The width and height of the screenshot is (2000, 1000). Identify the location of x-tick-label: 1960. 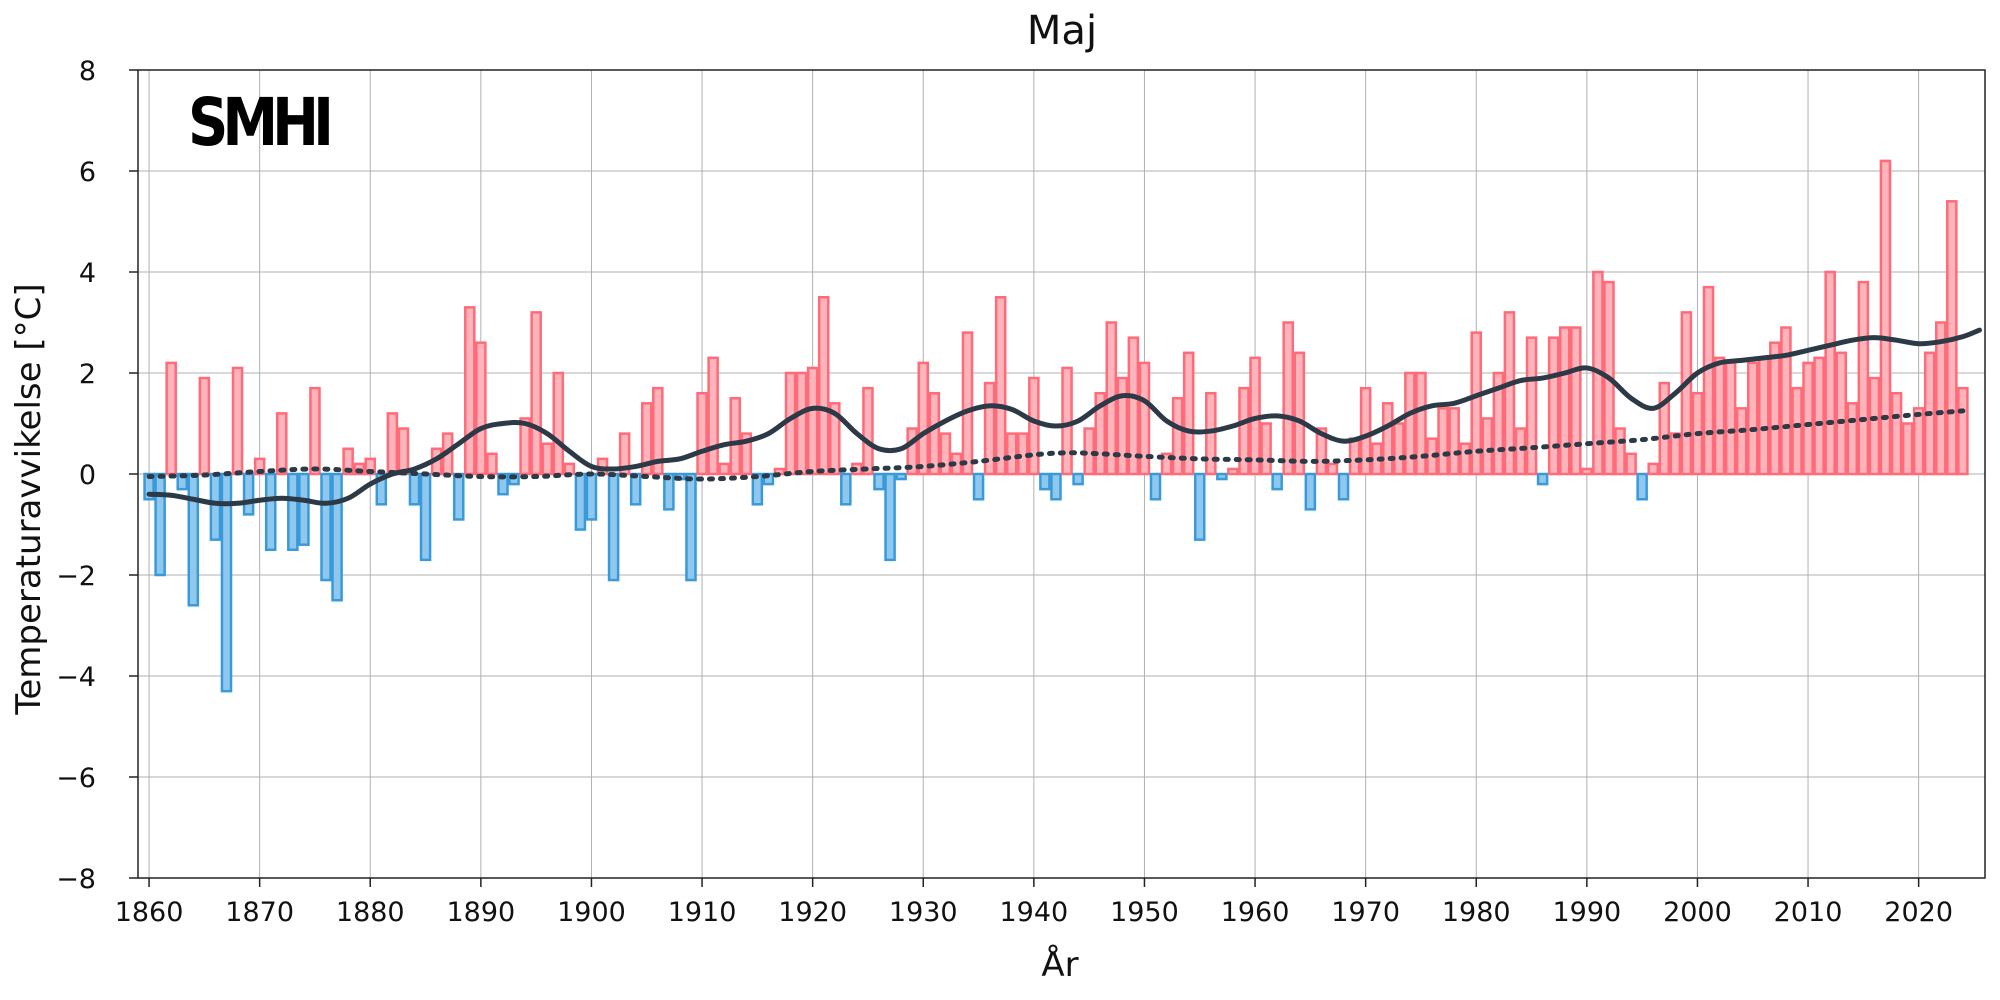
(1255, 912).